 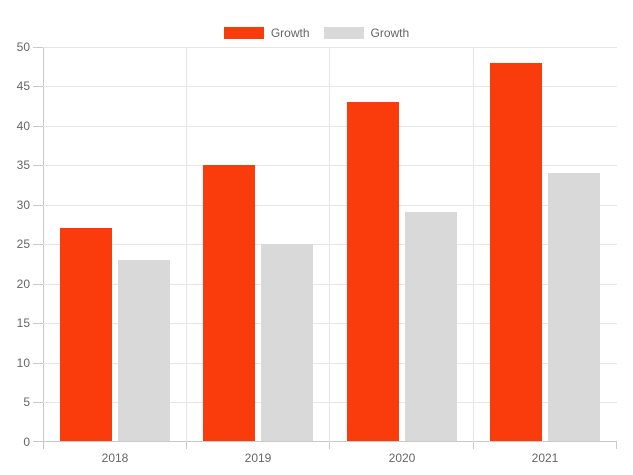 What do you see at coordinates (26, 442) in the screenshot?
I see `y-axis-tick-label: 0` at bounding box center [26, 442].